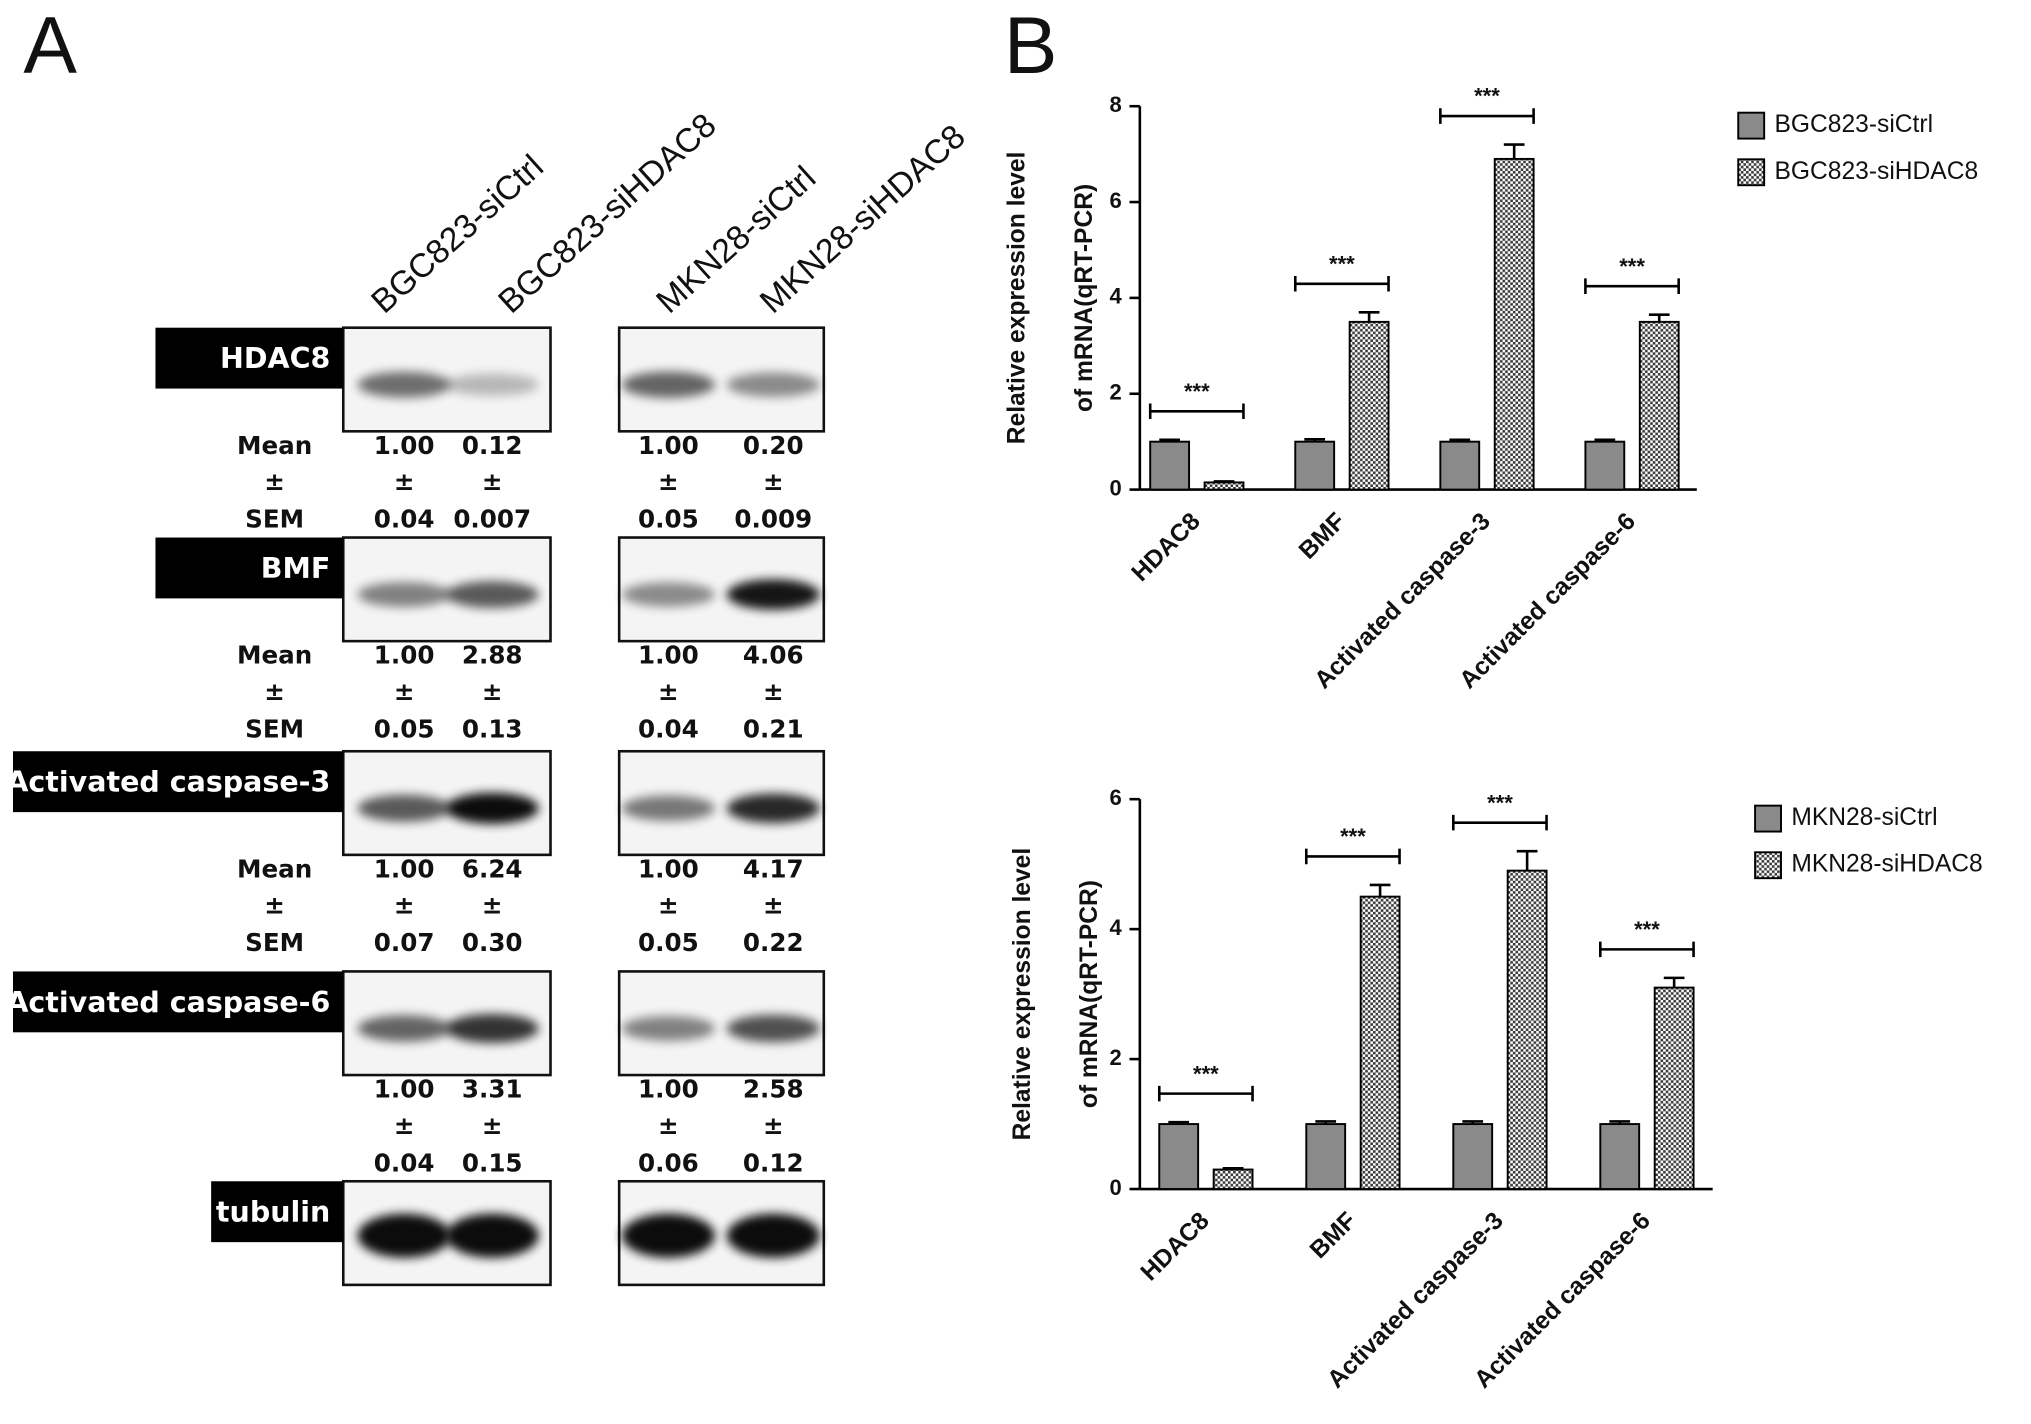  What do you see at coordinates (1886, 864) in the screenshot?
I see `legend-label: MKN28-siHDAC8` at bounding box center [1886, 864].